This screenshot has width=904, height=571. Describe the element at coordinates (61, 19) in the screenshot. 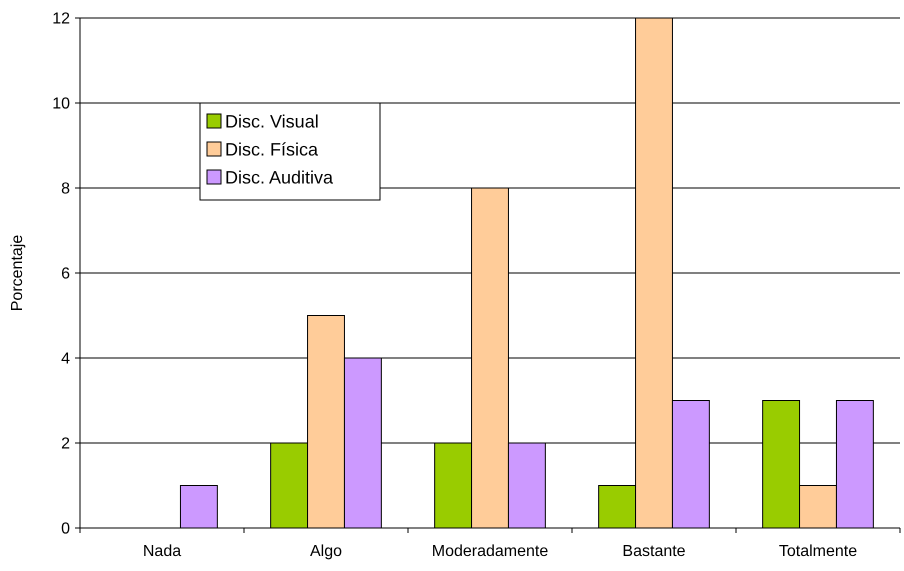

I see `y-tick-label: 12` at that location.